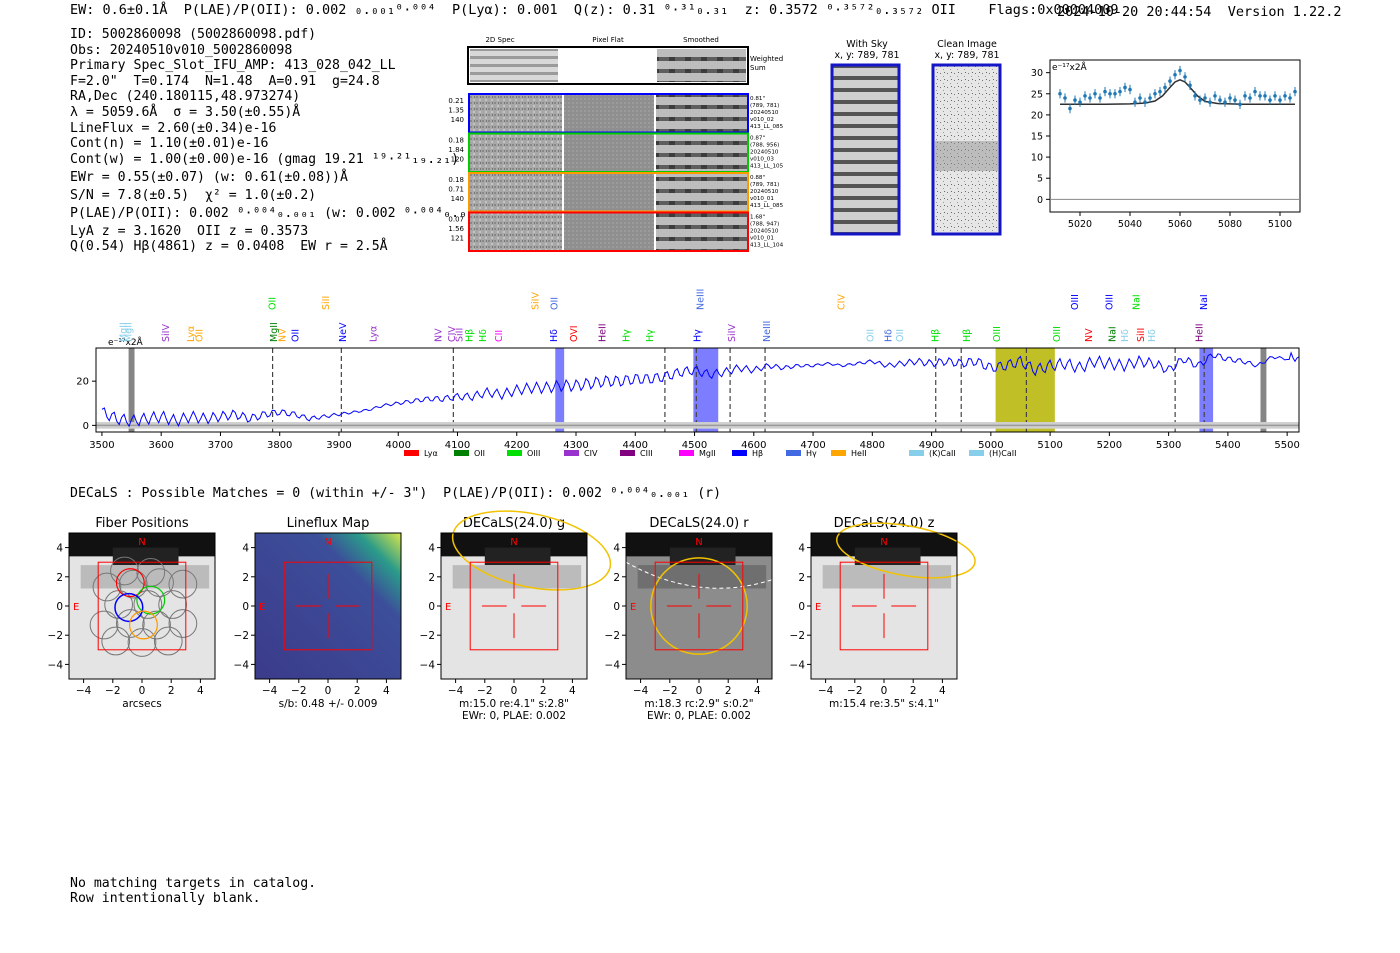 This screenshot has height=953, width=1400. I want to click on north-label: N, so click(883, 542).